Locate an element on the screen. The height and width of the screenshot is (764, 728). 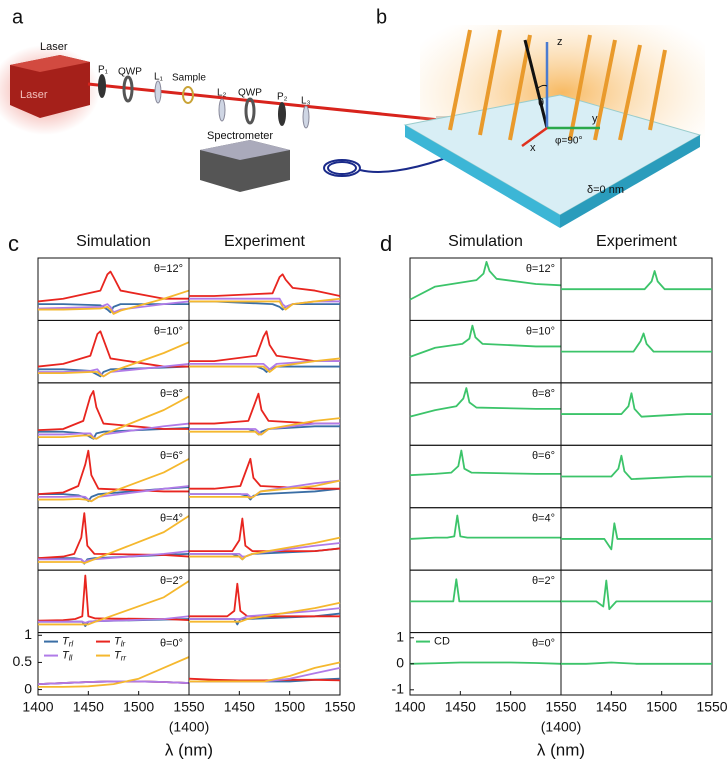
diagram-label: z is located at coordinates (560, 42).